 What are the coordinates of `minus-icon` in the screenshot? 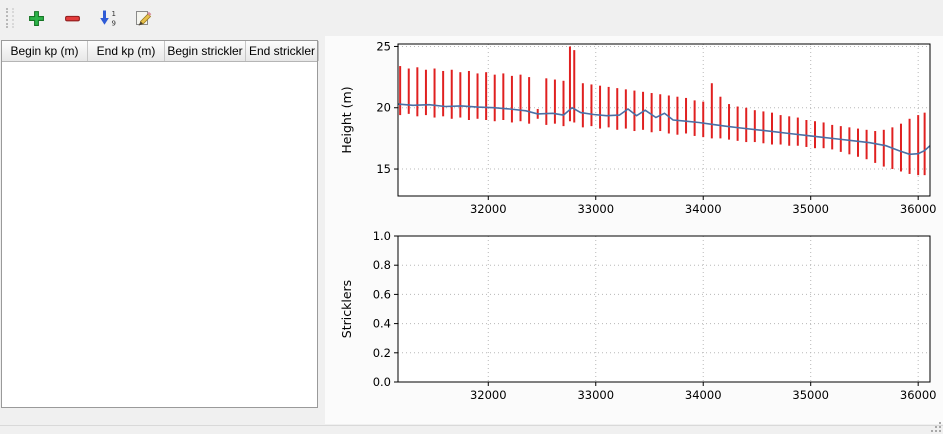 It's located at (72, 18).